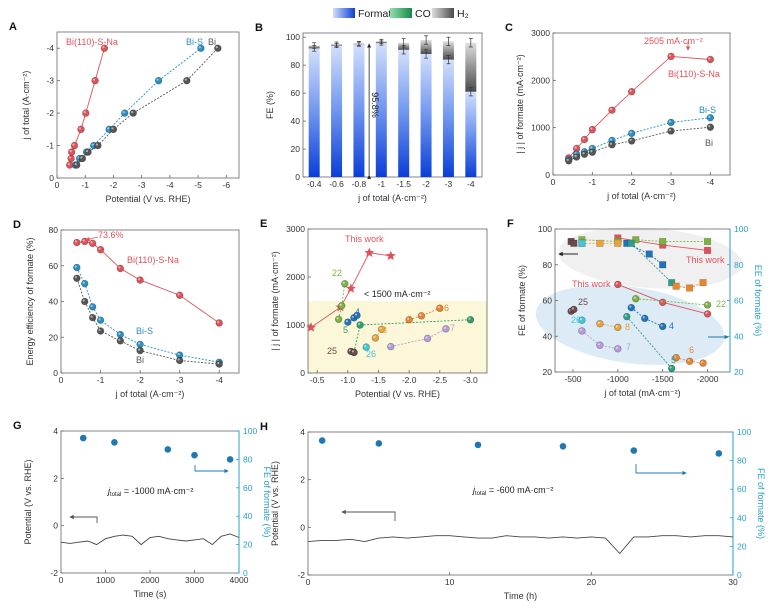 Image resolution: width=779 pixels, height=611 pixels. I want to click on annotation-label: 26, so click(371, 354).